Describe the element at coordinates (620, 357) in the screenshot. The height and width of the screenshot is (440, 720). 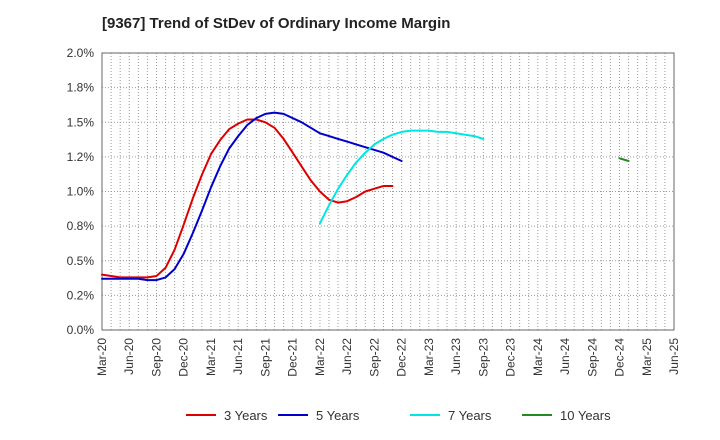
I see `x-tick-label: Dec-24` at that location.